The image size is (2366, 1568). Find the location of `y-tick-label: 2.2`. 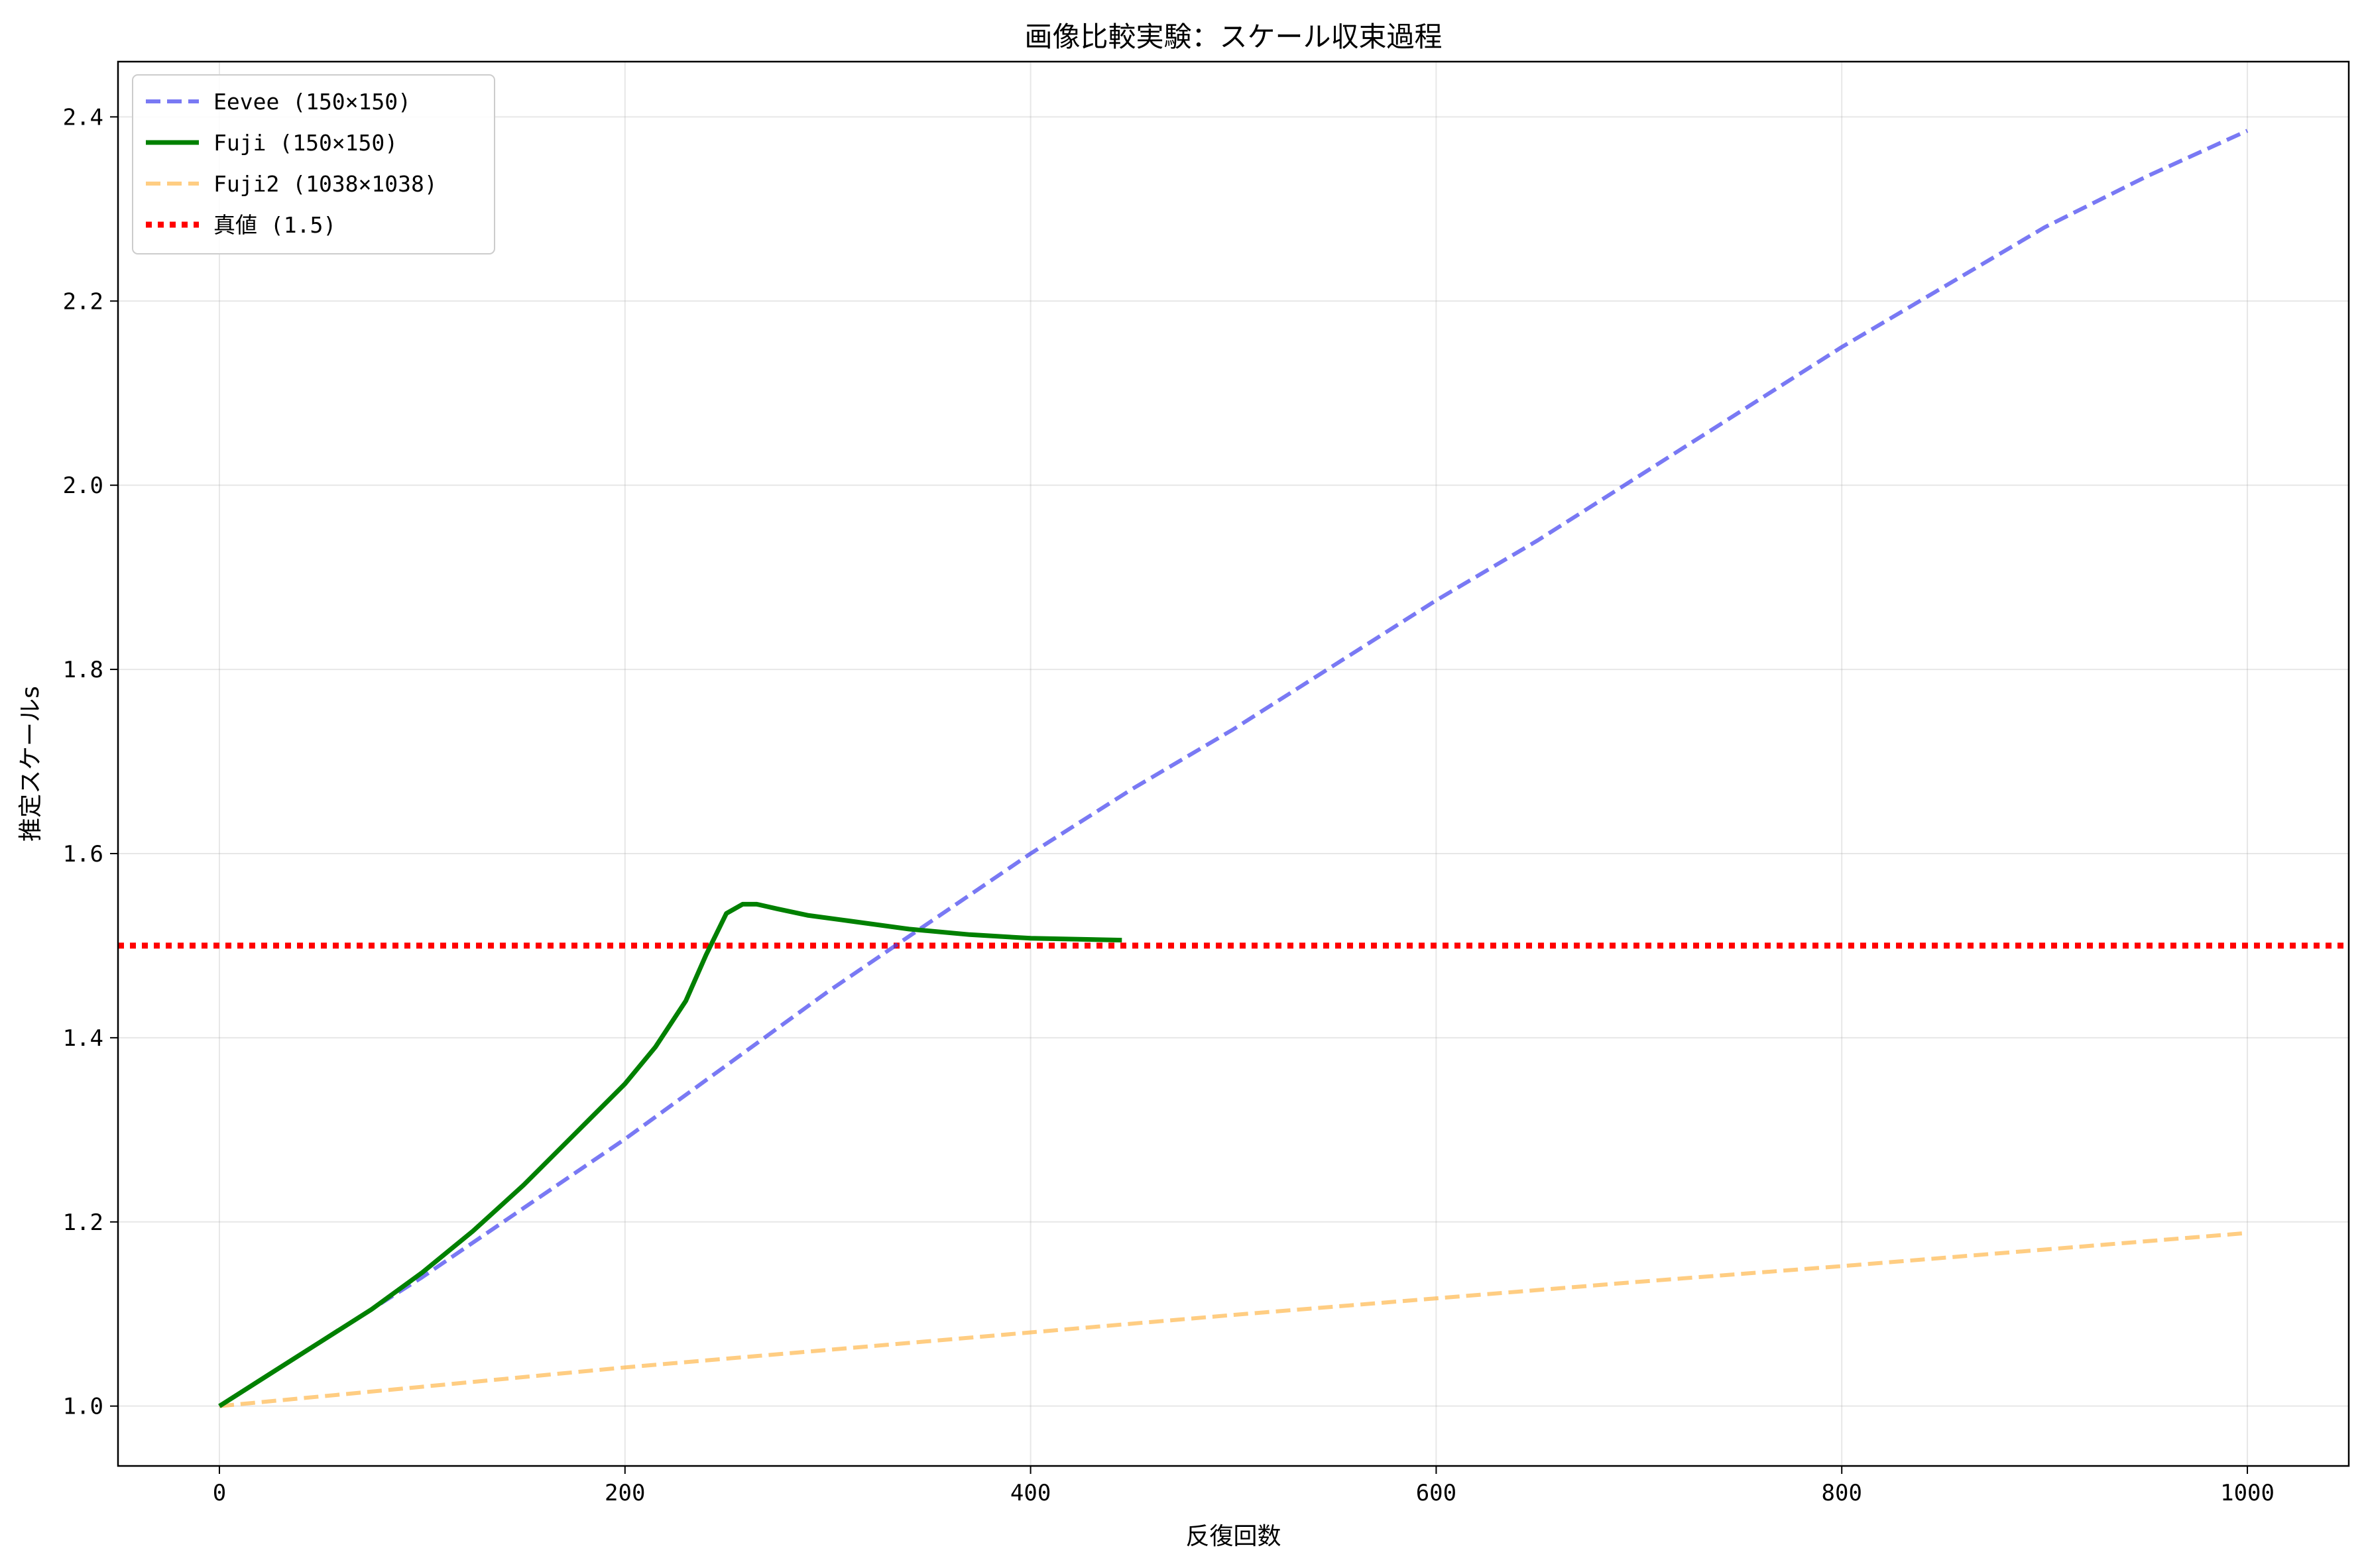

y-tick-label: 2.2 is located at coordinates (83, 301).